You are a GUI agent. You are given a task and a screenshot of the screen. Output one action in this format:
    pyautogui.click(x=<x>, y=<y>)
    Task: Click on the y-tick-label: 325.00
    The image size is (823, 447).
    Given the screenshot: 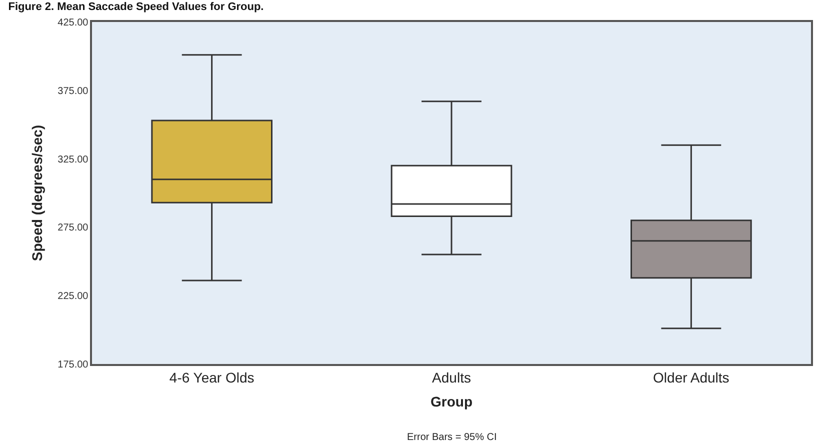 What is the action you would take?
    pyautogui.click(x=73, y=160)
    